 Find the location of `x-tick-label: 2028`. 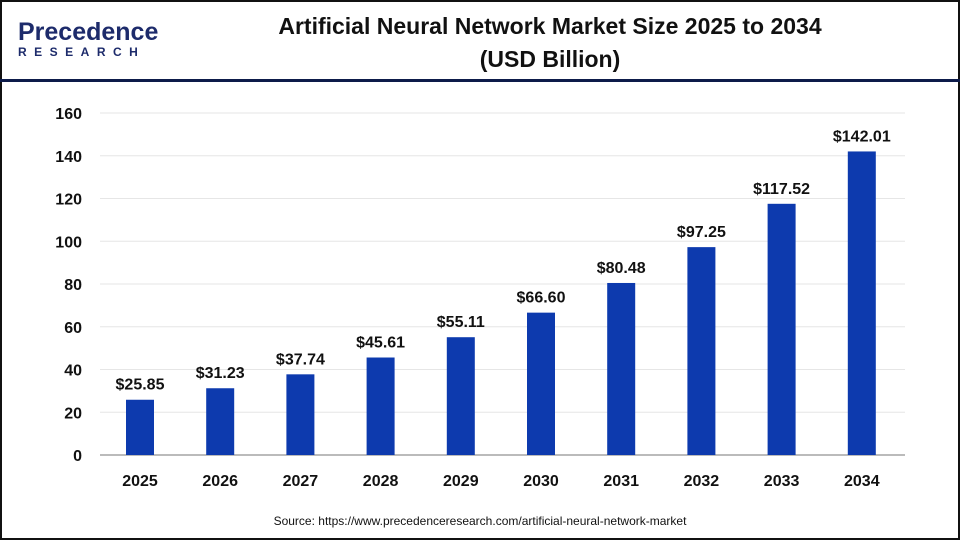

x-tick-label: 2028 is located at coordinates (381, 481).